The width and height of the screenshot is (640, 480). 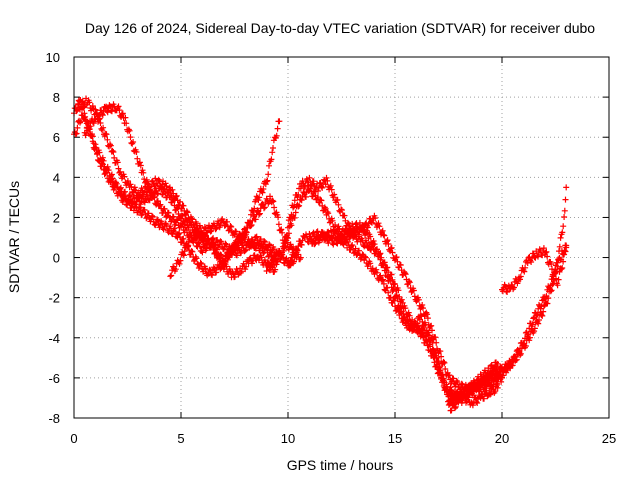 What do you see at coordinates (340, 465) in the screenshot?
I see `x-axis-label: GPS time / hours` at bounding box center [340, 465].